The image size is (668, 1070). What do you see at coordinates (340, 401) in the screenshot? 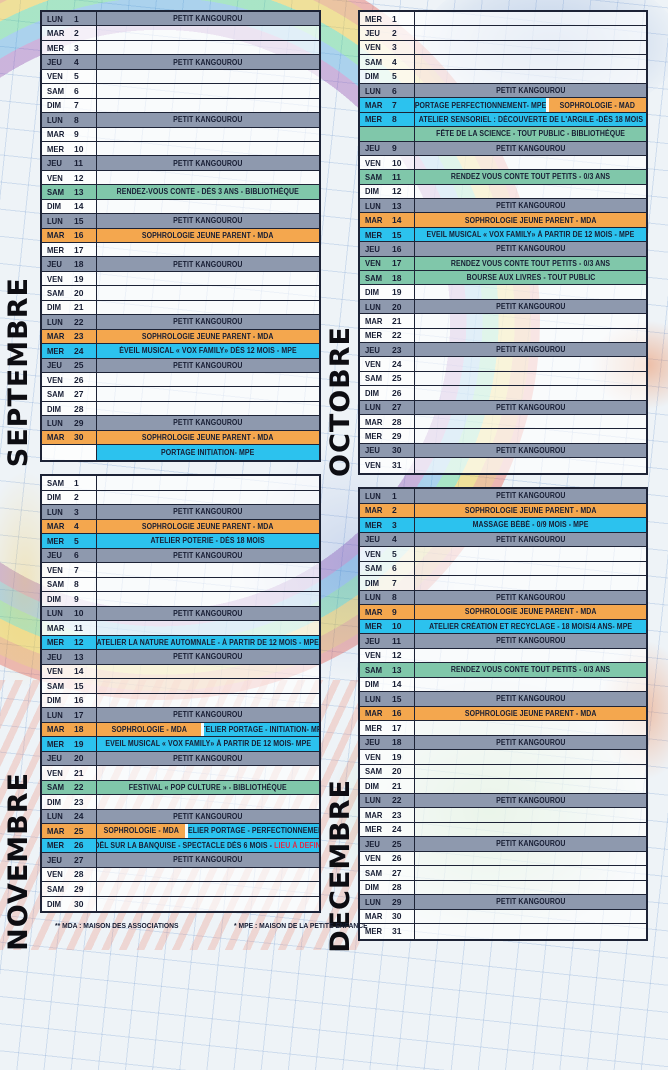
I see `month-title: OCTOBRE` at bounding box center [340, 401].